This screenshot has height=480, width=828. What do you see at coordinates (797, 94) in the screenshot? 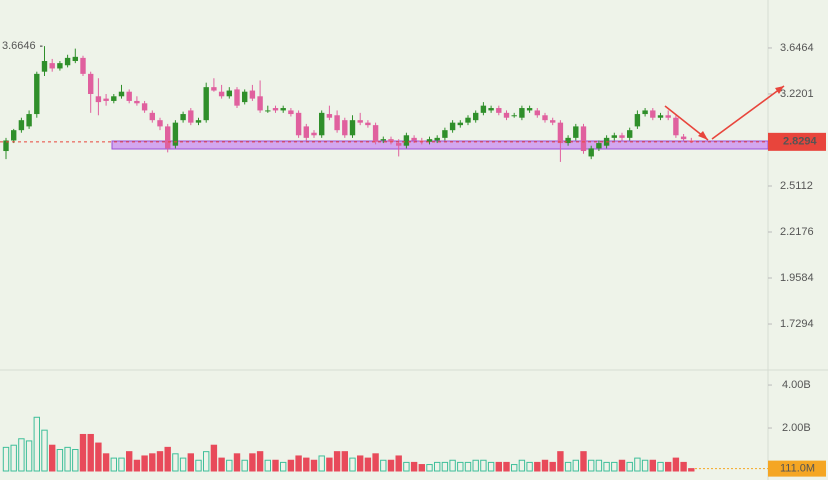
I see `y-tick-label: 3.2201` at bounding box center [797, 94].